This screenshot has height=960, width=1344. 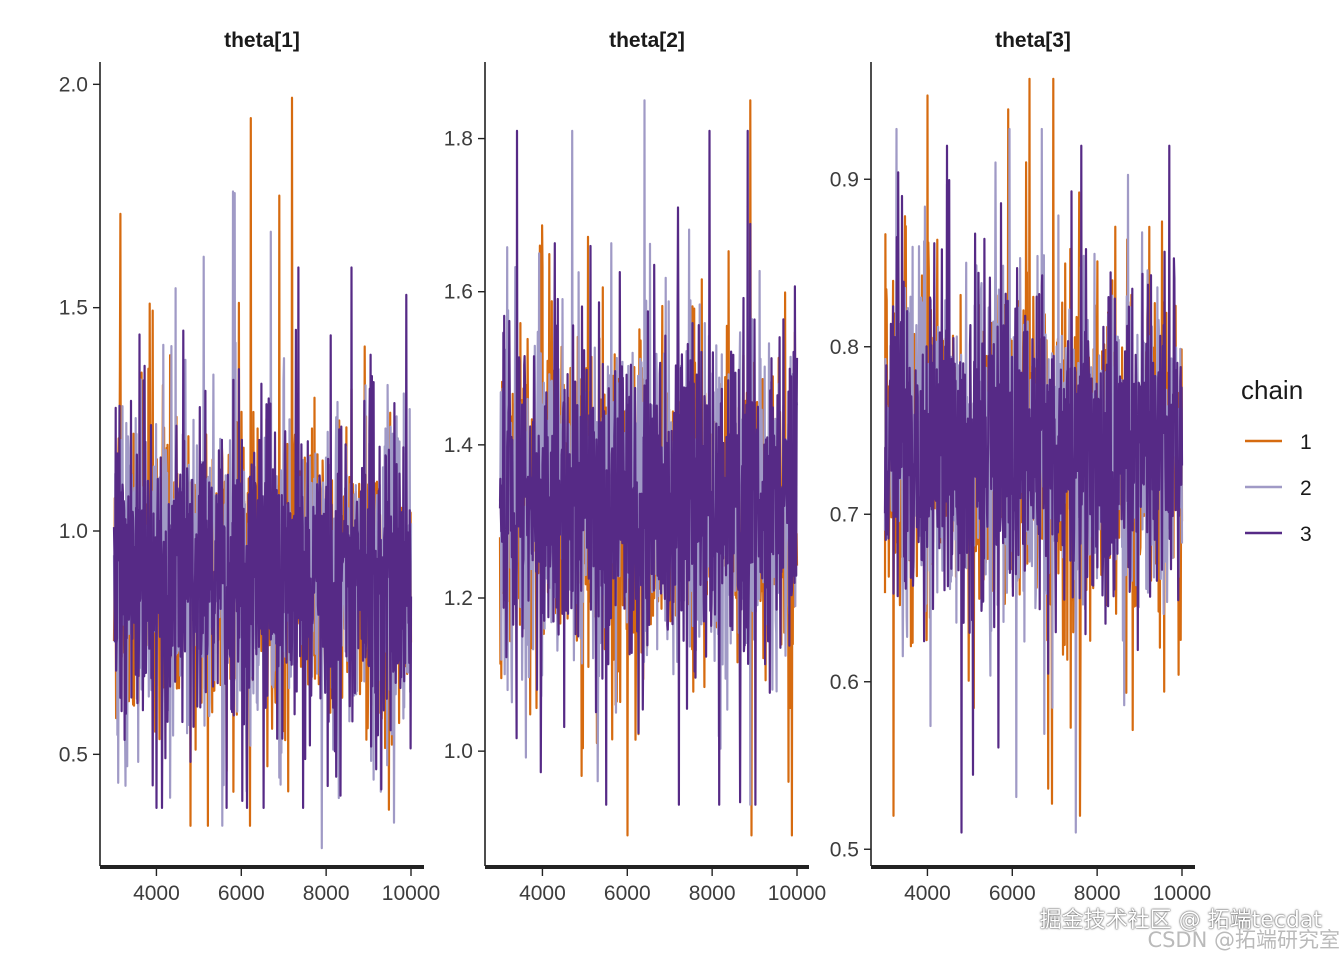 What do you see at coordinates (844, 347) in the screenshot?
I see `y-tick-label: 0.8` at bounding box center [844, 347].